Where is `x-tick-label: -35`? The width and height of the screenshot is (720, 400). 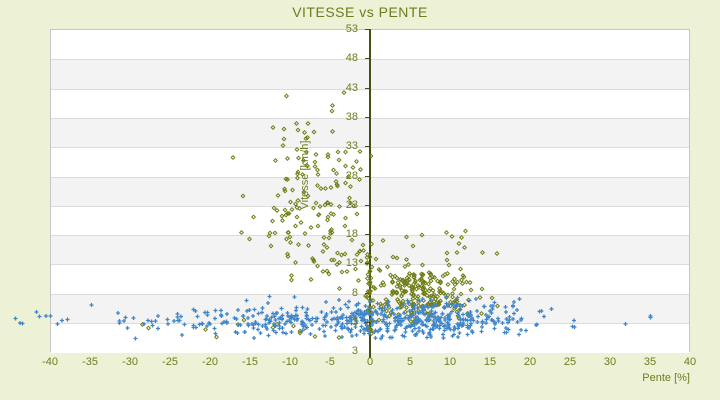 x-tick-label: -35 is located at coordinates (90, 362).